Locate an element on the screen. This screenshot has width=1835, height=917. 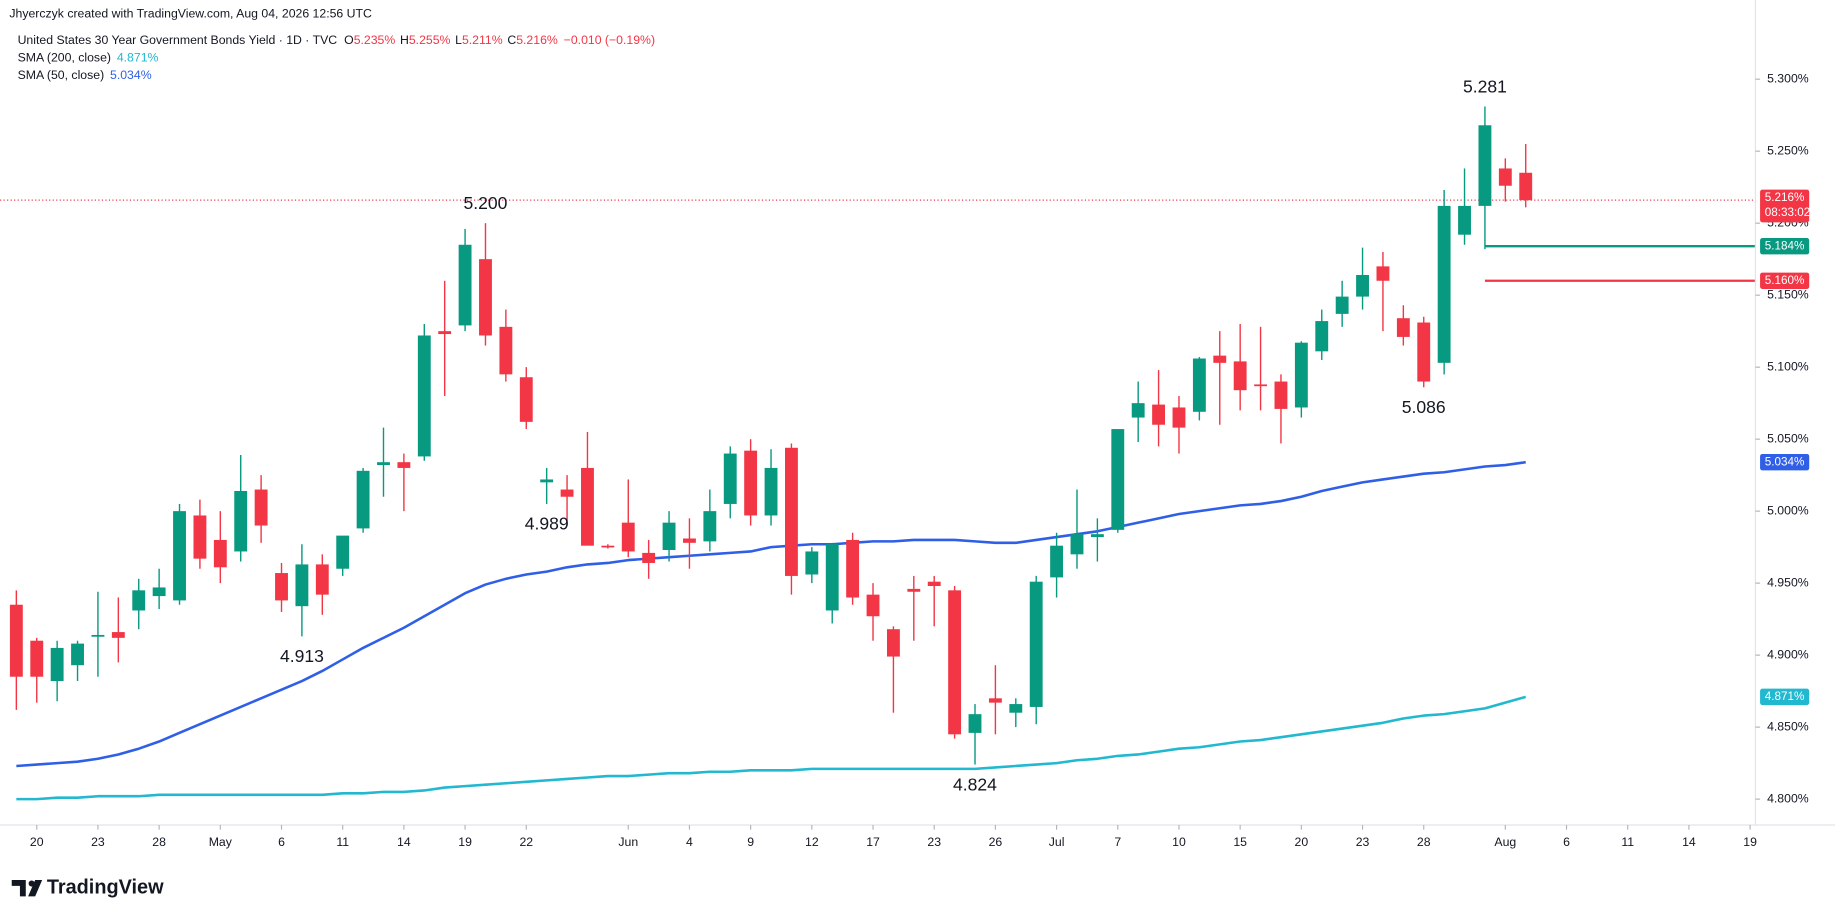
level-tag-label: 5.184% is located at coordinates (1785, 245).